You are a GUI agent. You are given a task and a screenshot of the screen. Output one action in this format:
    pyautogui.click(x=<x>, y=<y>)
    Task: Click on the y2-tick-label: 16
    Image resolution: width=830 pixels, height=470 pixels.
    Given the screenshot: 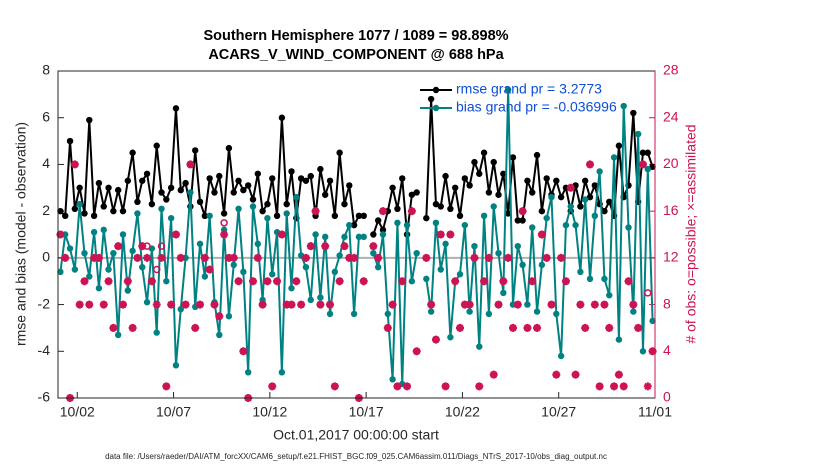 What is the action you would take?
    pyautogui.click(x=671, y=210)
    